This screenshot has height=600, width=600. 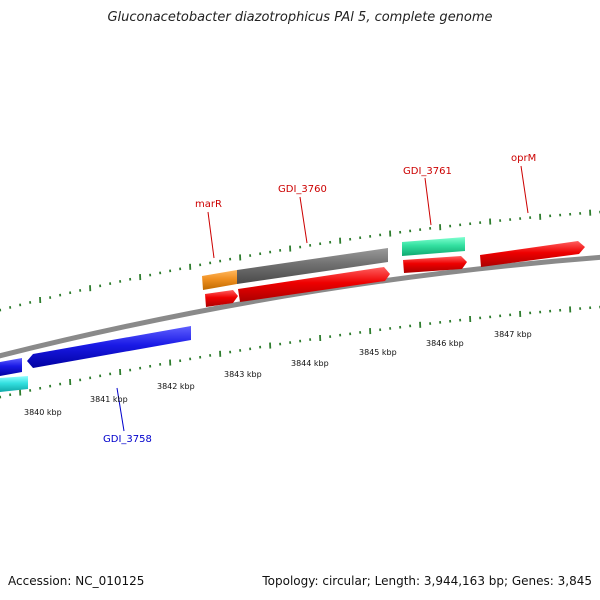 I want to click on leader-line-gdi3760, so click(x=303, y=220).